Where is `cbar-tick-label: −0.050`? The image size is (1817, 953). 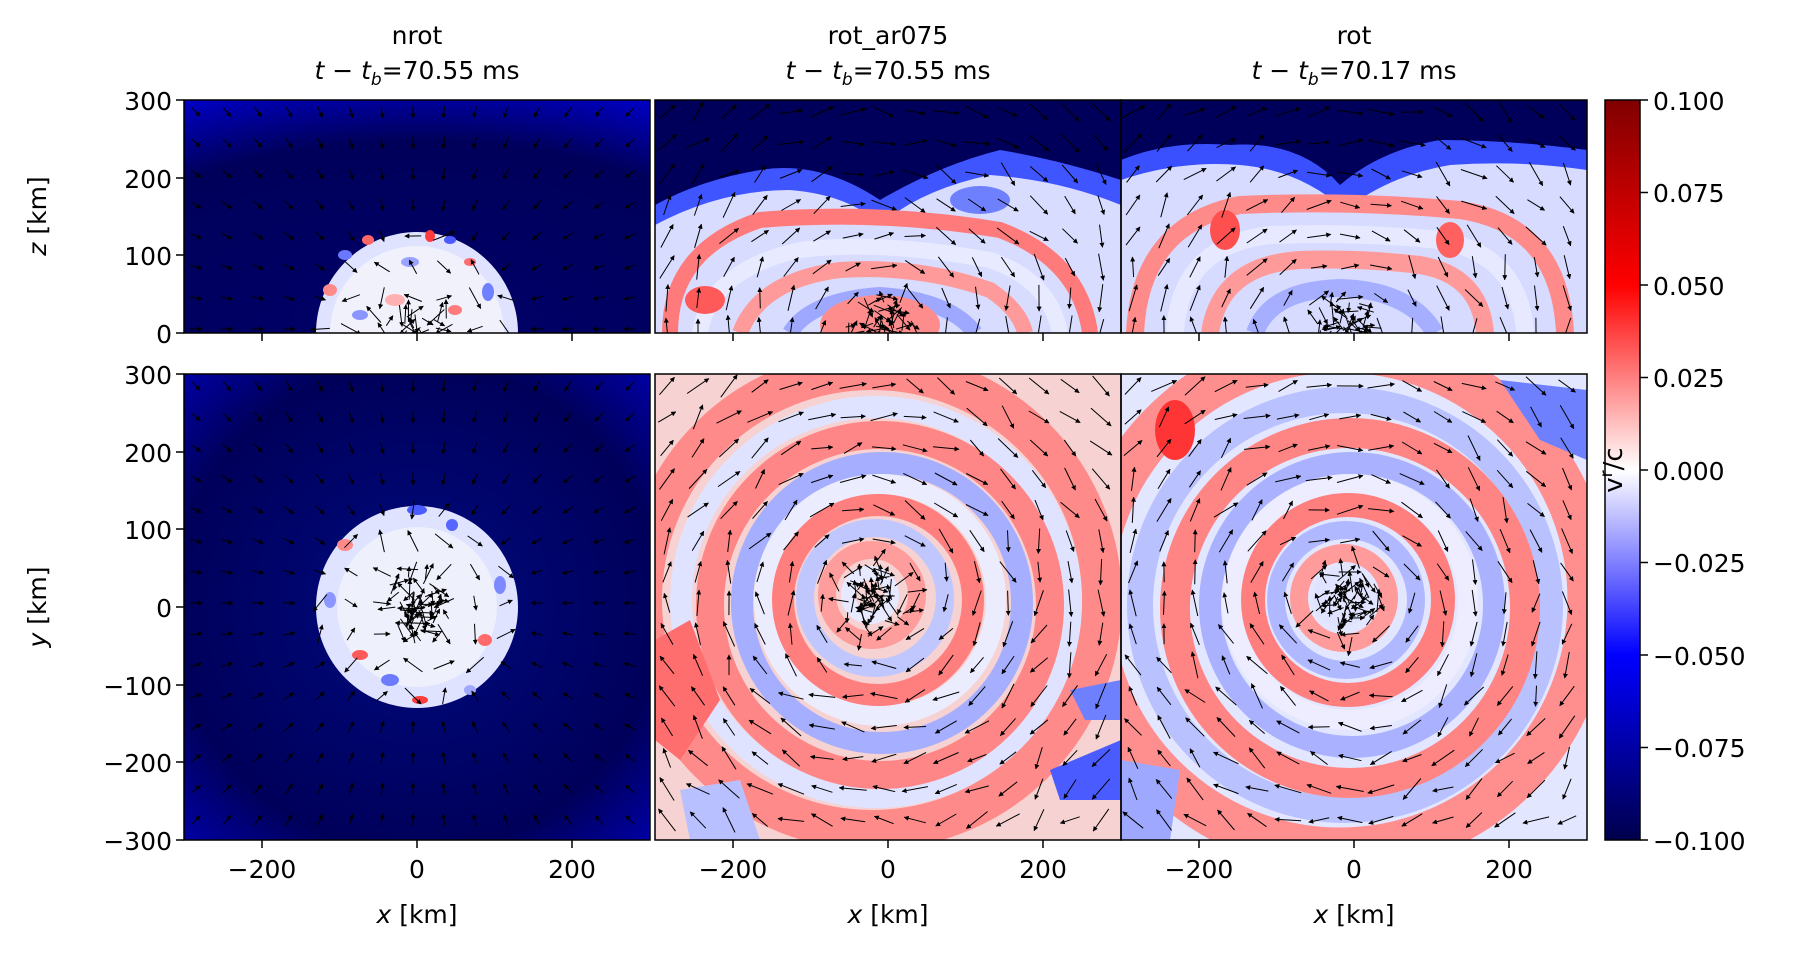
cbar-tick-label: −0.050 is located at coordinates (1699, 656).